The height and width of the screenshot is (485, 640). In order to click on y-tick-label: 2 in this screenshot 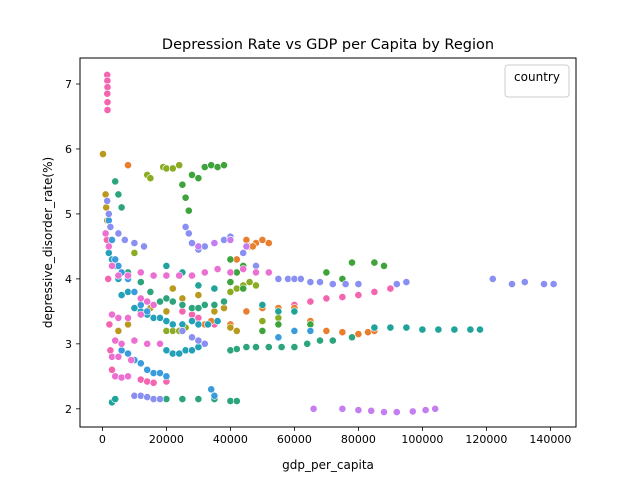, I will do `click(68, 409)`.